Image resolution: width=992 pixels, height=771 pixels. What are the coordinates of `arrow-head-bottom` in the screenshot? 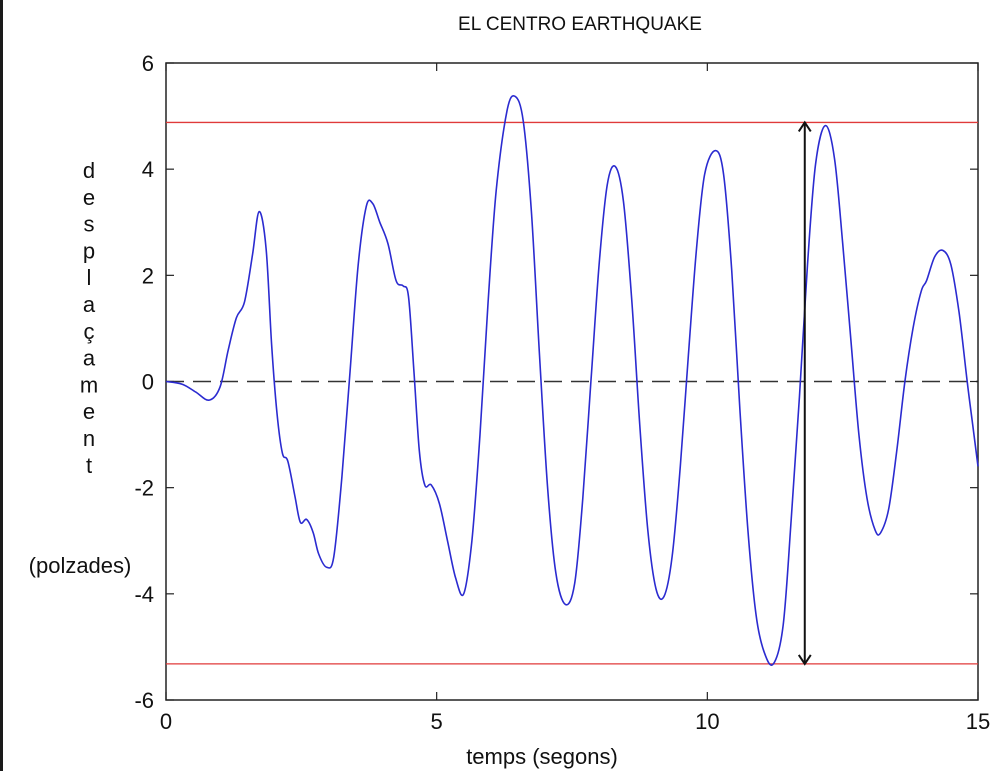 It's located at (804, 660).